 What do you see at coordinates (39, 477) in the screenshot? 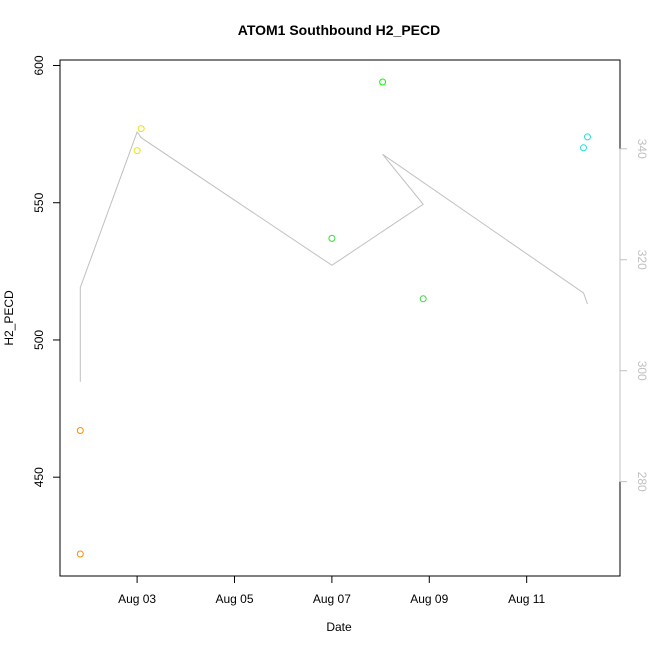
I see `y-left-tick-label-0: 450` at bounding box center [39, 477].